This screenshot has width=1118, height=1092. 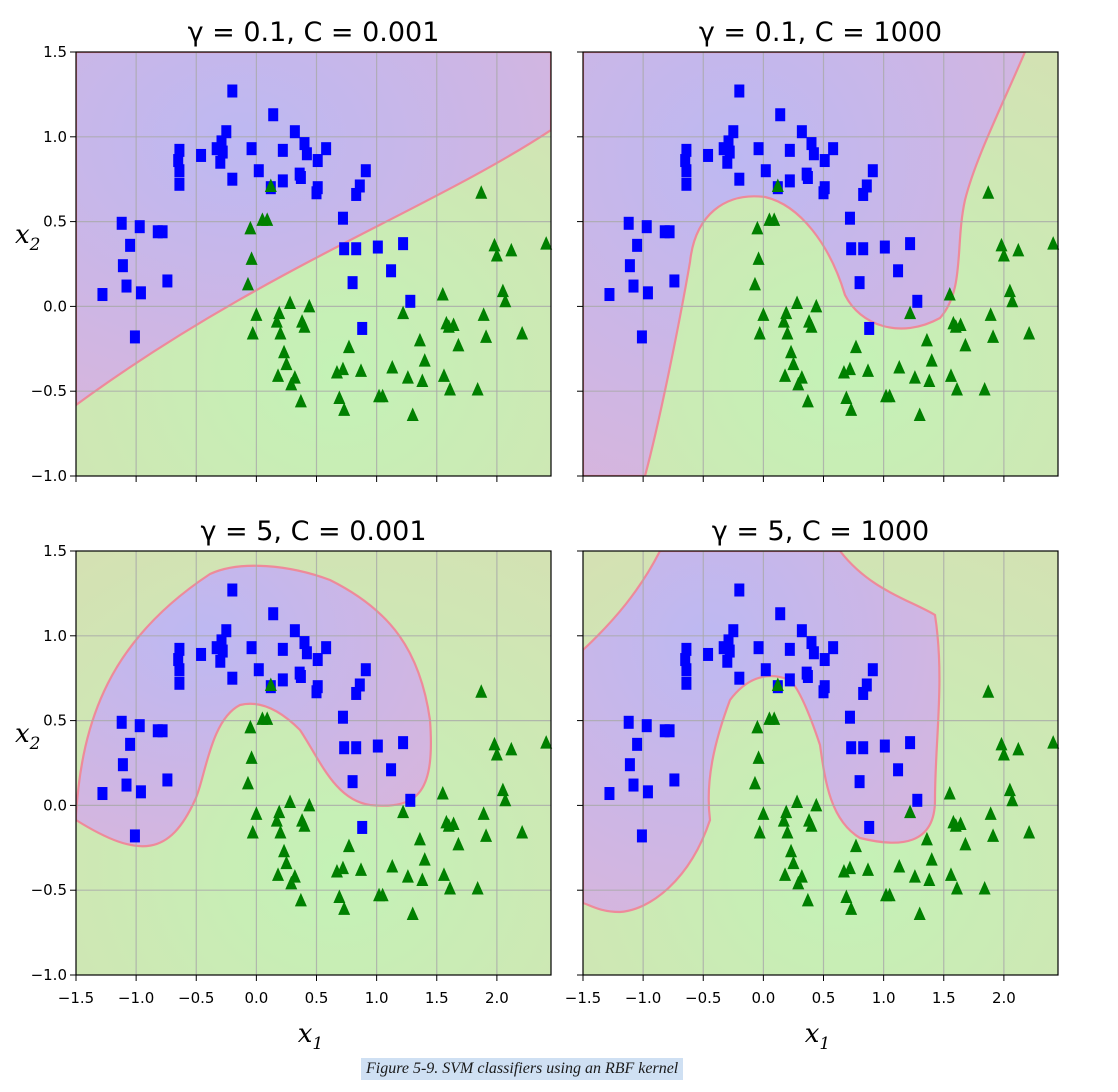 I want to click on y-axis-label: x2, so click(x=28, y=237).